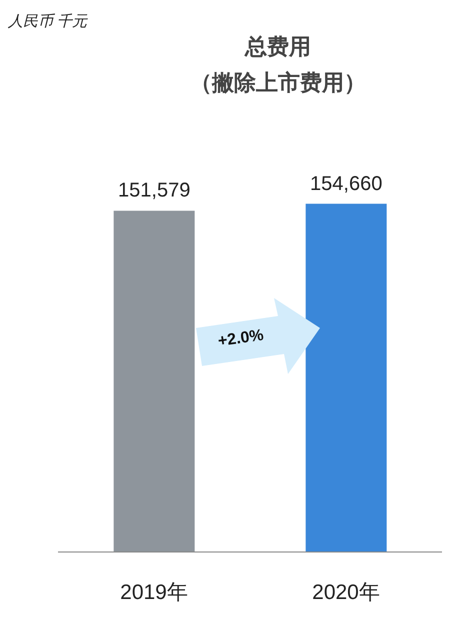 This screenshot has width=450, height=630. I want to click on data-label: 154,660, so click(346, 183).